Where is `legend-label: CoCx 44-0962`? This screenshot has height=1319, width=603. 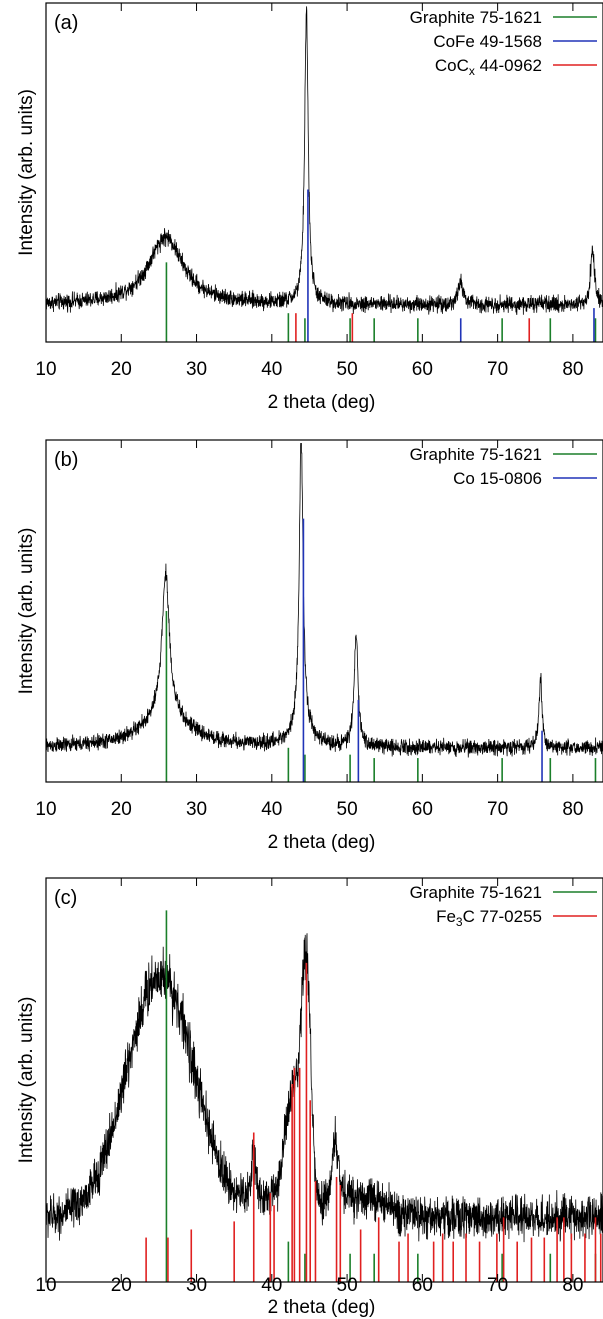
legend-label: CoCx 44-0962 is located at coordinates (488, 67).